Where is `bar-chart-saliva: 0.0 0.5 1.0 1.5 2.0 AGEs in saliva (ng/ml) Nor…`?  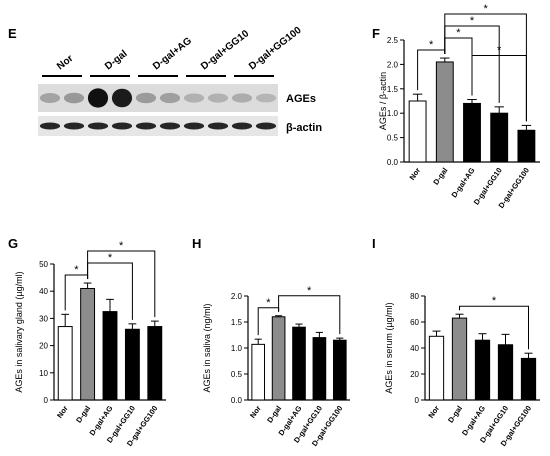
bar-chart-saliva: 0.0 0.5 1.0 1.5 2.0 AGEs in saliva (ng/ml) Nor… is located at coordinates (276, 366).